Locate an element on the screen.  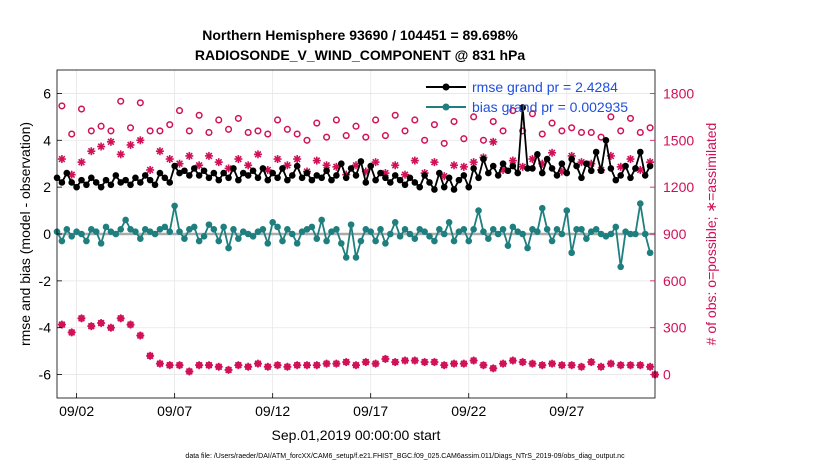
y2-tick-label: 1800 is located at coordinates (678, 93).